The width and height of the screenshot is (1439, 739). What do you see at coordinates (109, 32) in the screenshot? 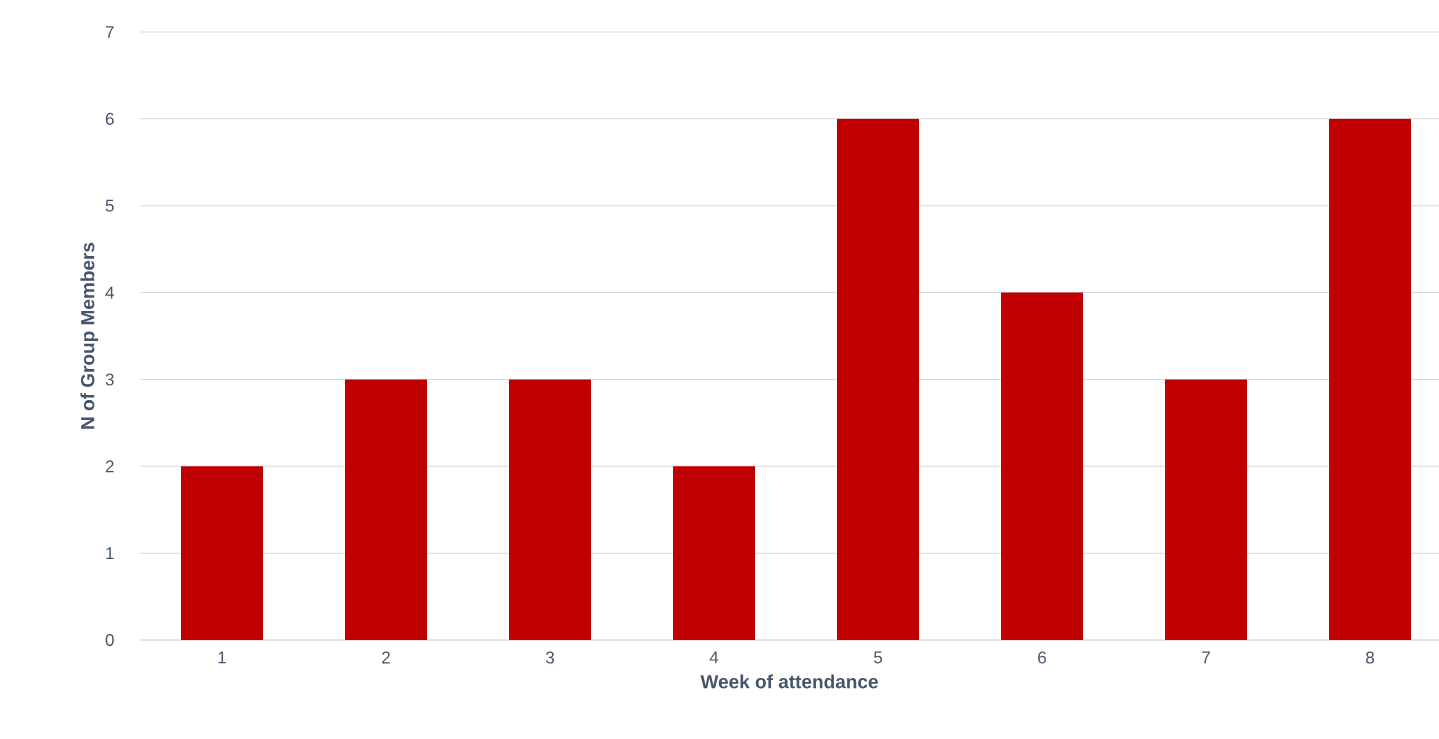
I see `y-tick-label: 7` at bounding box center [109, 32].